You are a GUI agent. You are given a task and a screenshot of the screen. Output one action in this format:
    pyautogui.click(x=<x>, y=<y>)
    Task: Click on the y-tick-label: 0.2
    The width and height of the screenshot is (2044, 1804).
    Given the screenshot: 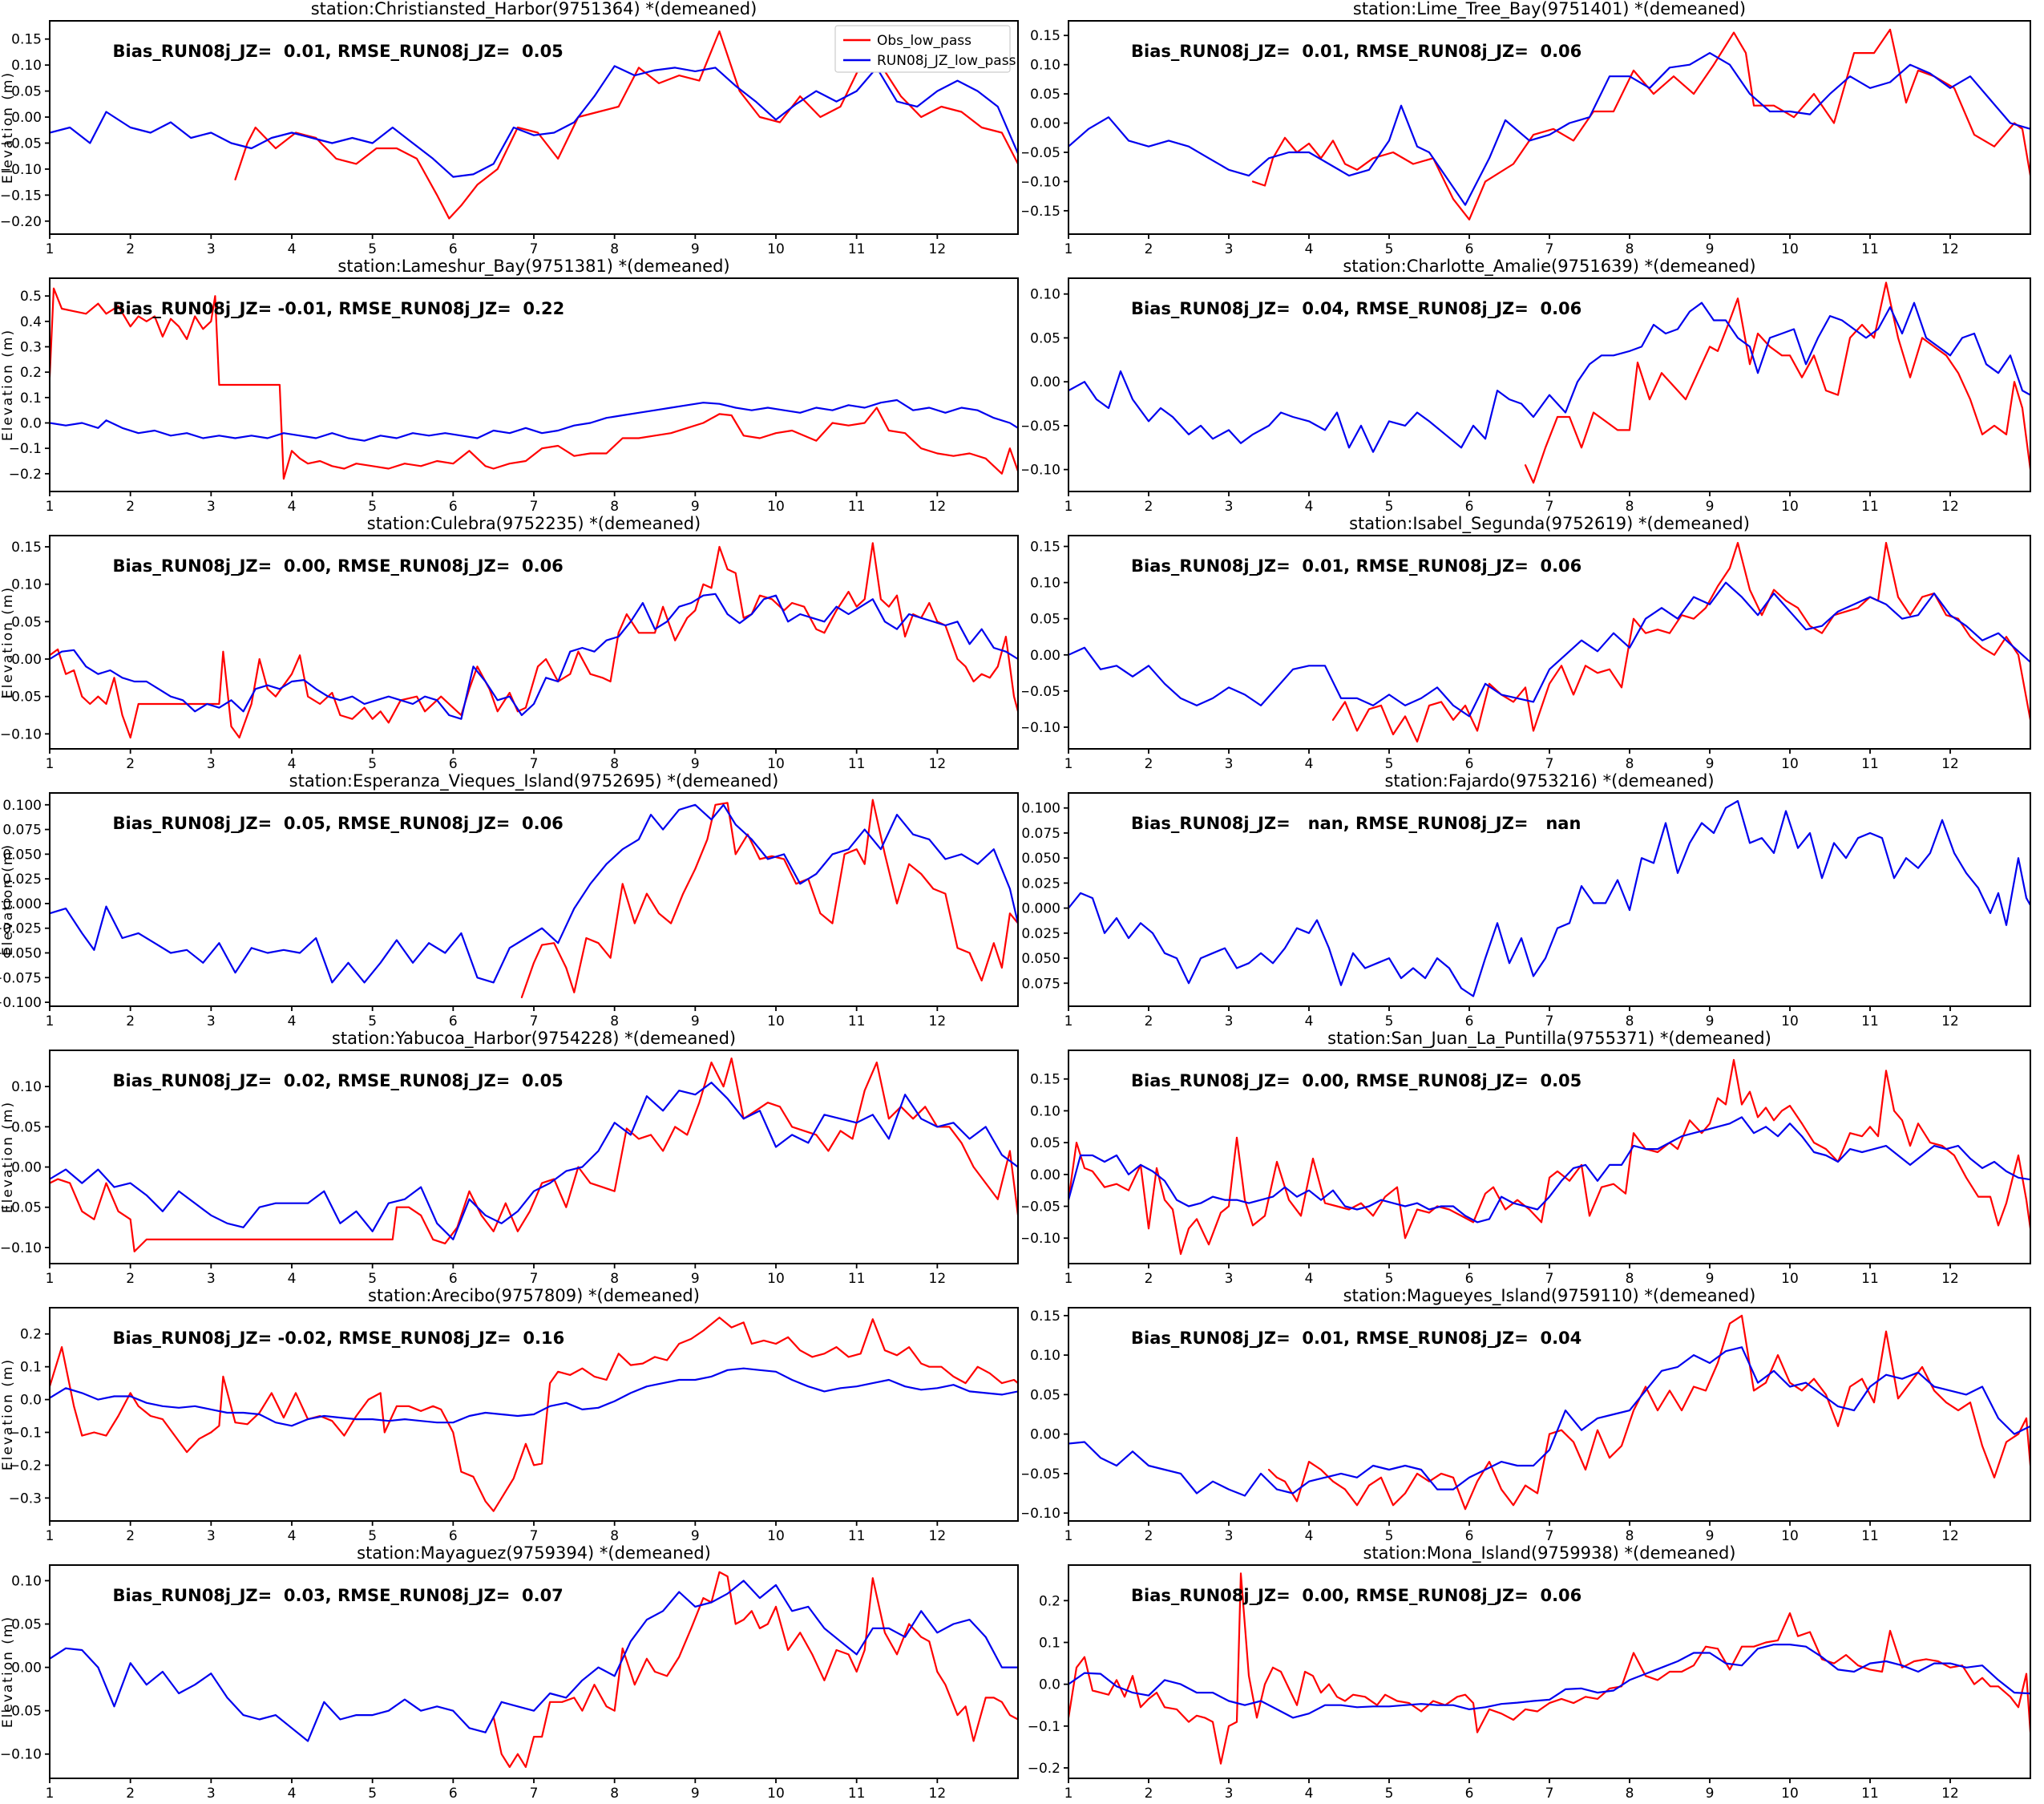 What is the action you would take?
    pyautogui.click(x=31, y=373)
    